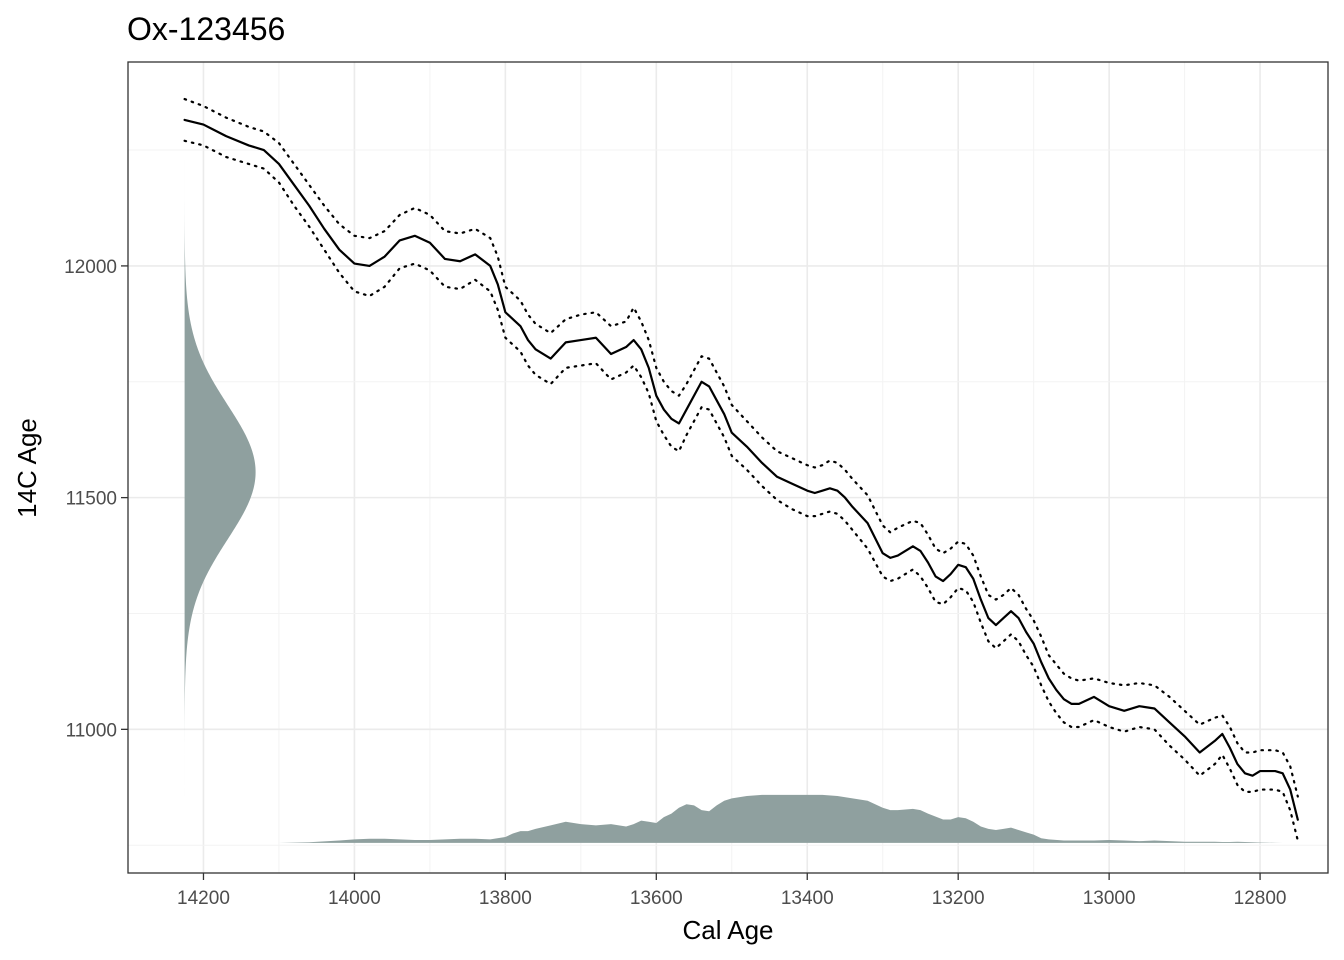  Describe the element at coordinates (656, 898) in the screenshot. I see `x-tick-label: 13600` at that location.